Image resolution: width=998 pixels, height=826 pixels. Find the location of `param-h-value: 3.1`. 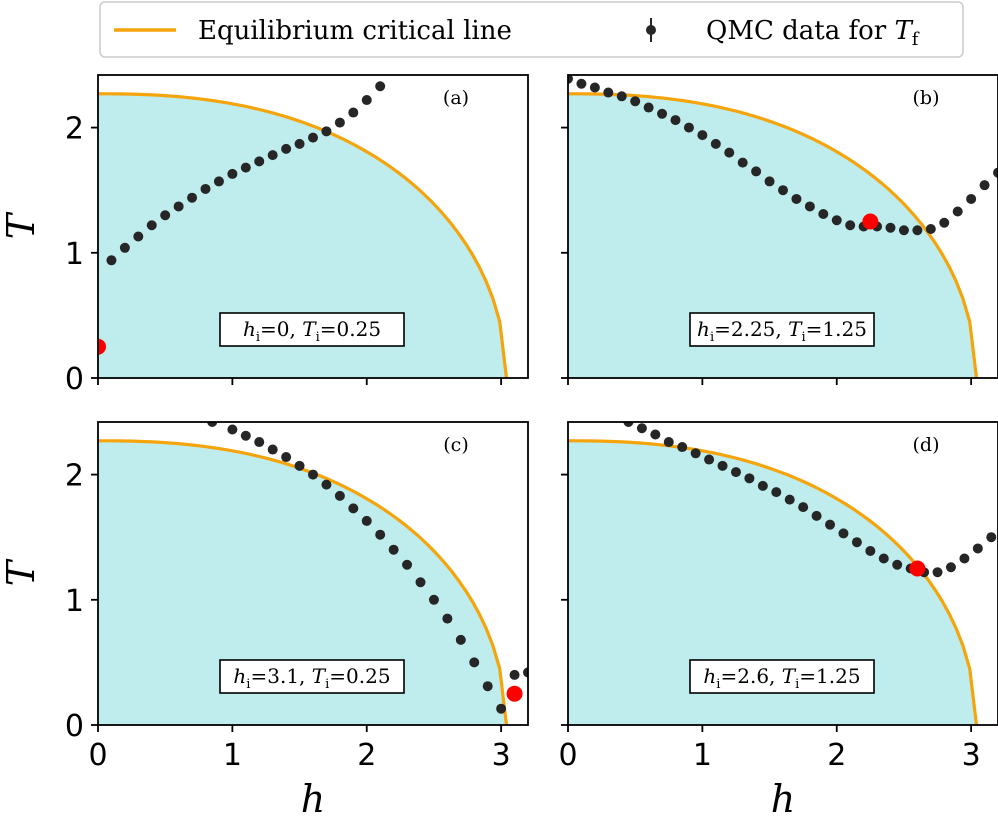

param-h-value: 3.1 is located at coordinates (283, 676).